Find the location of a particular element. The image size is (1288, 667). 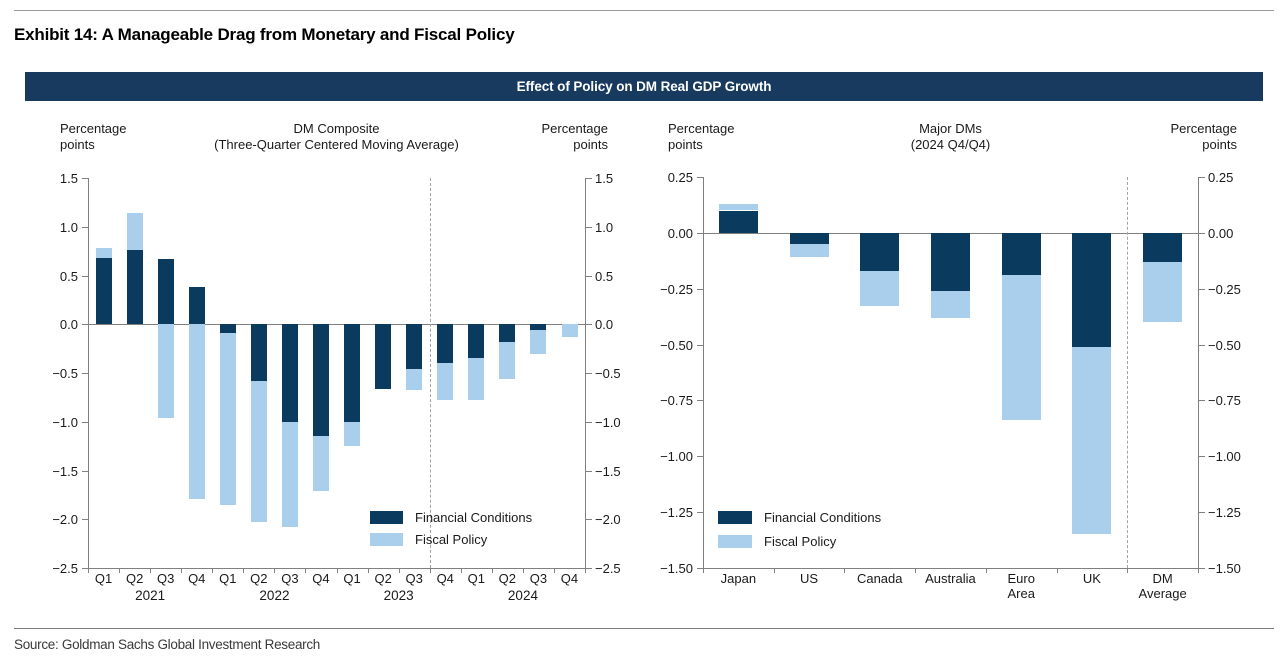

zero-line is located at coordinates (336, 324).